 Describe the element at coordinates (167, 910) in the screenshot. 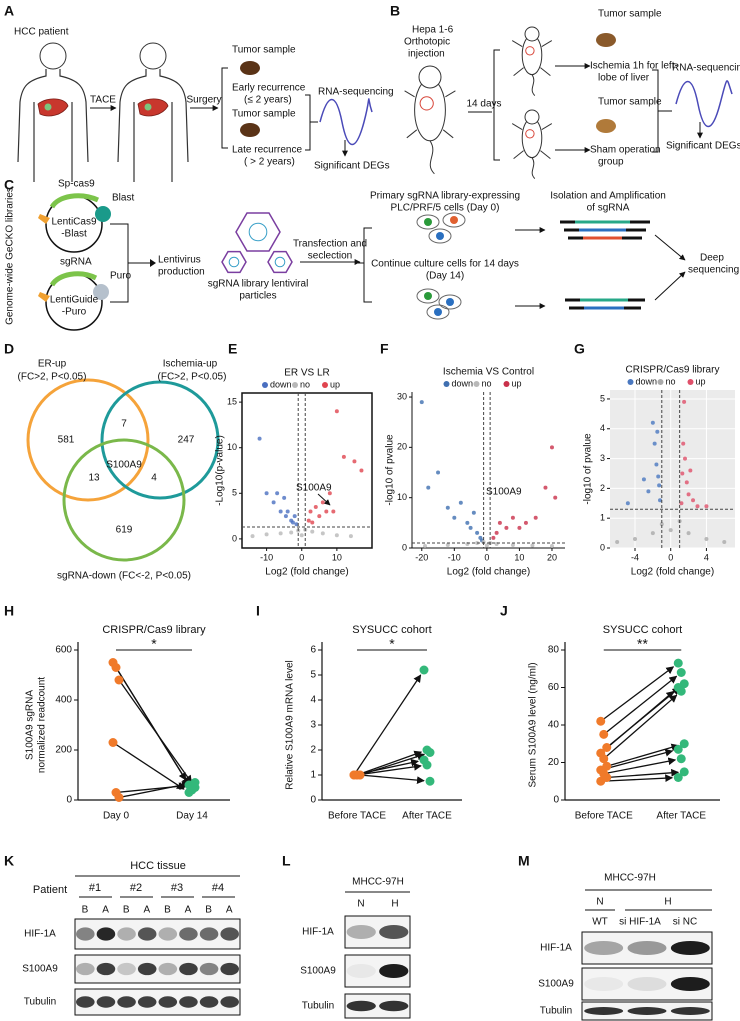

I see `label: B` at that location.